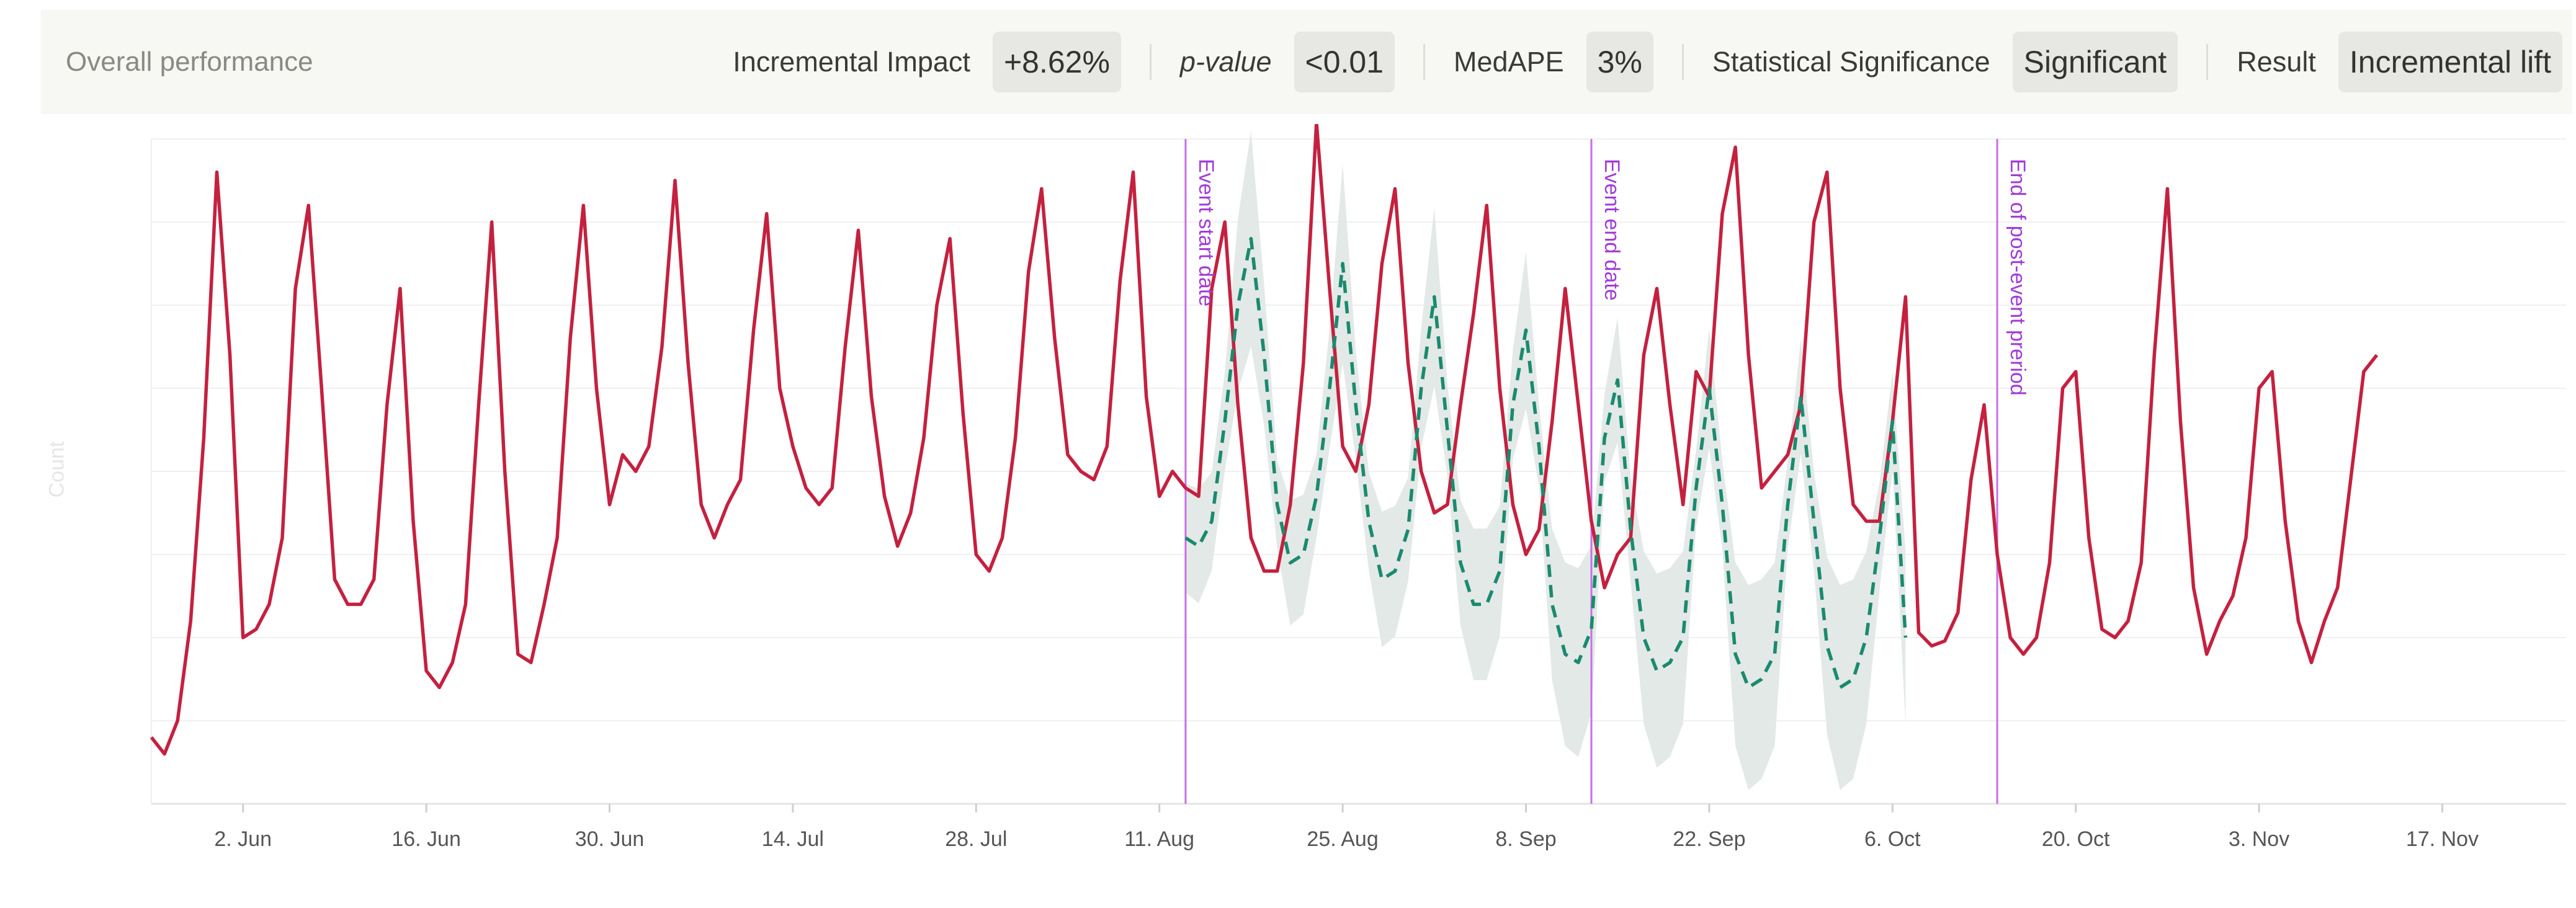 The height and width of the screenshot is (908, 2576). I want to click on x-tick-label: 6. Oct, so click(1892, 839).